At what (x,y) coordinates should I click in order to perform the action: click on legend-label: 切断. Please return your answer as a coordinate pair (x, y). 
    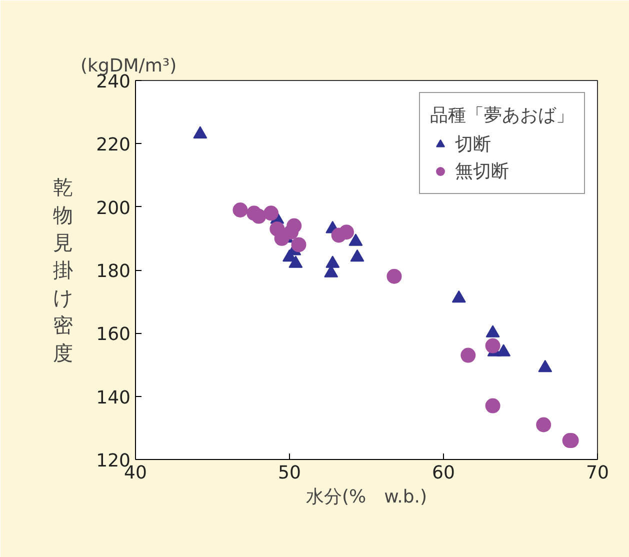
    Looking at the image, I should click on (473, 144).